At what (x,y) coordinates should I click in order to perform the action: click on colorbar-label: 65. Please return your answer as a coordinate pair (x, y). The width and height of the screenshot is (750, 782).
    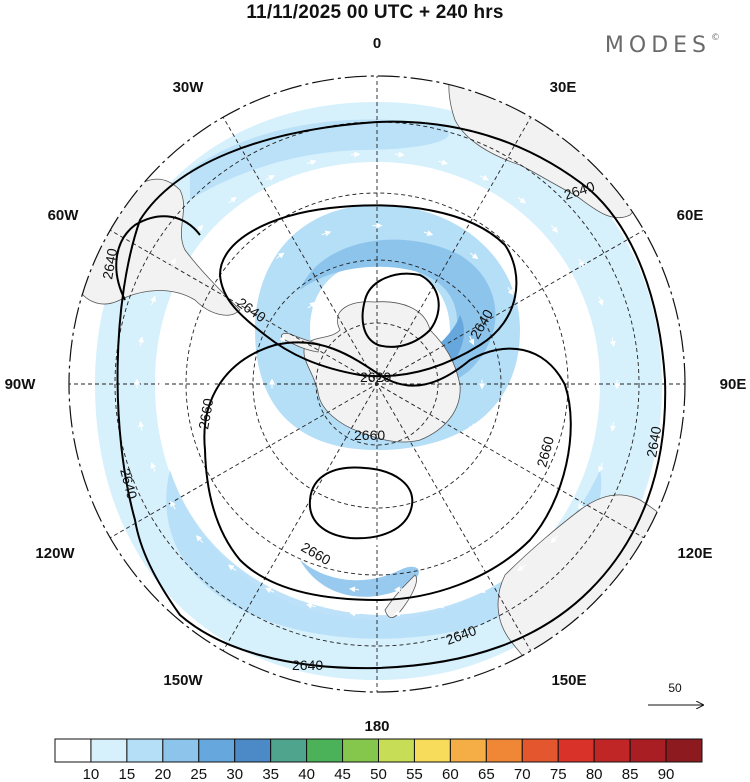
    Looking at the image, I should click on (486, 774).